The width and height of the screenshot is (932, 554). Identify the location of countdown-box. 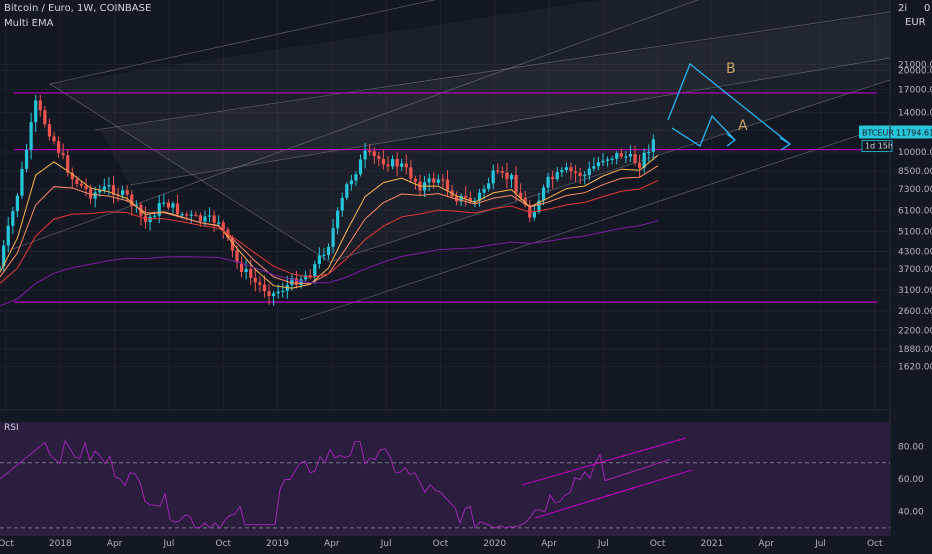
(877, 146).